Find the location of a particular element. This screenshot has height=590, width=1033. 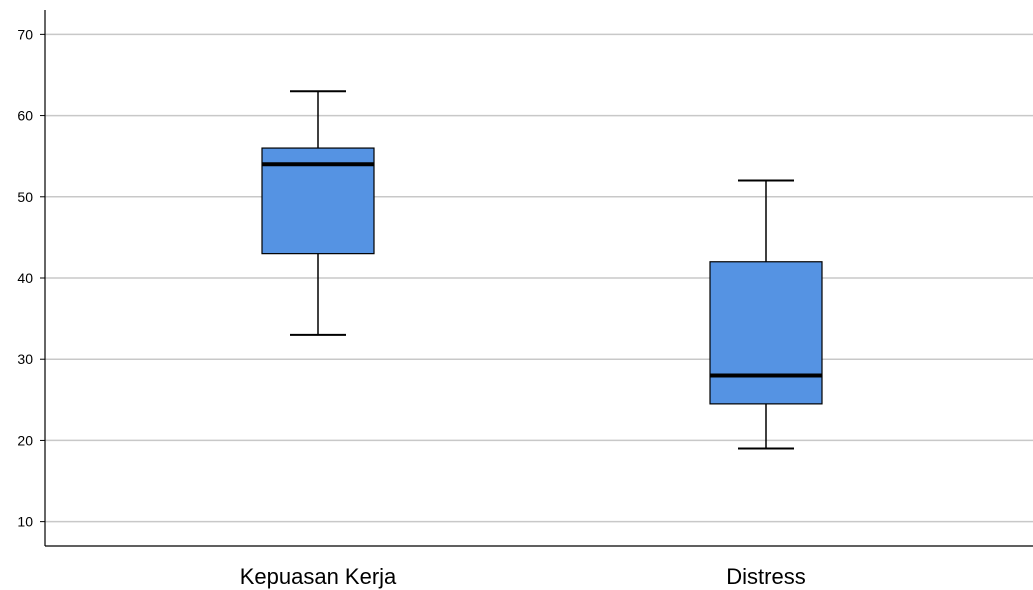

y-tick-label-40: 40 is located at coordinates (25, 278).